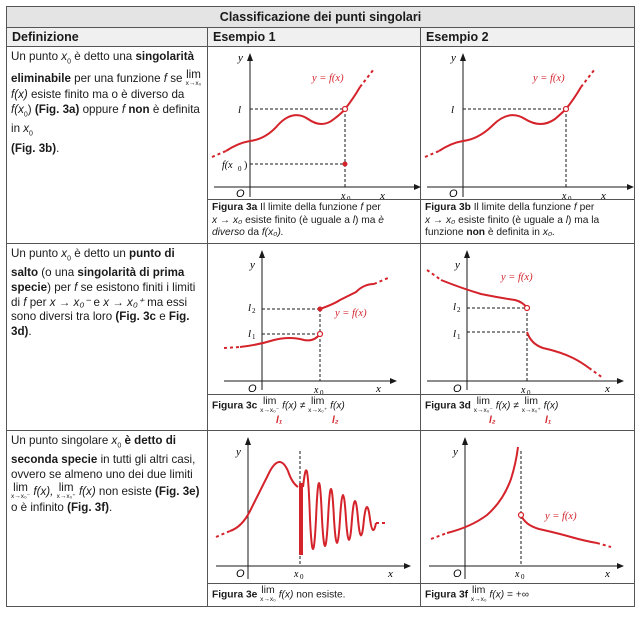  What do you see at coordinates (70, 302) in the screenshot?
I see `math-x-left: x → x₀⁻` at bounding box center [70, 302].